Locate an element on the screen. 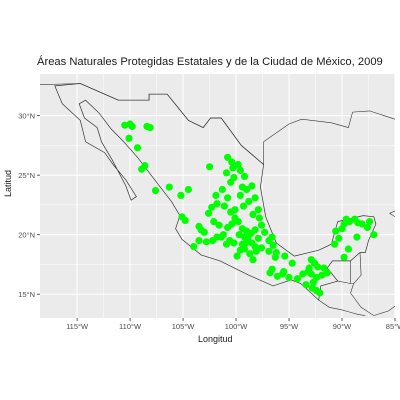  x-axis-title: Longitud is located at coordinates (215, 339).